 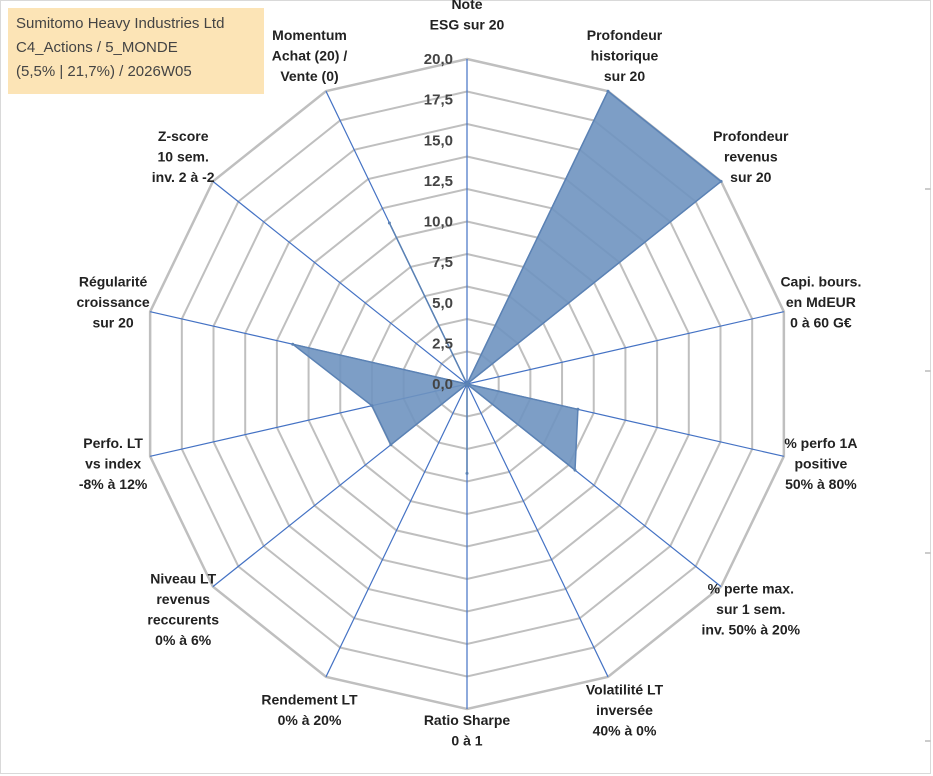 I want to click on title-company: Sumitomo Heavy Industries Ltd, so click(x=120, y=23).